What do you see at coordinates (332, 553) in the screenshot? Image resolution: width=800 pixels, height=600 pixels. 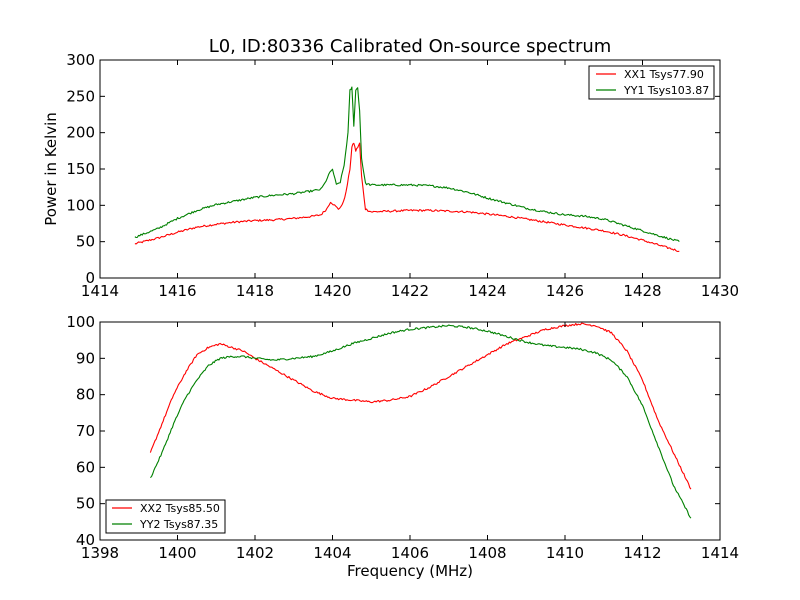 I see `bottom-x-tick-label: 1404` at bounding box center [332, 553].